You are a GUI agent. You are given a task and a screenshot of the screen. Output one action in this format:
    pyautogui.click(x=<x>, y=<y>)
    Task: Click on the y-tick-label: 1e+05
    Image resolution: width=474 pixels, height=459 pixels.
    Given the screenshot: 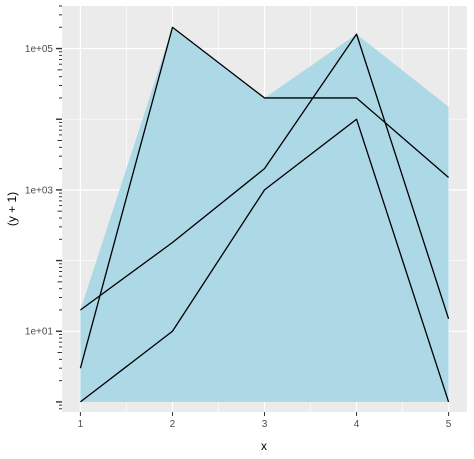 What is the action you would take?
    pyautogui.click(x=39, y=49)
    